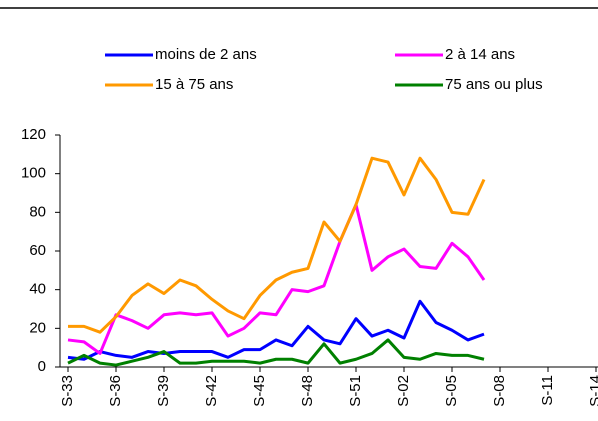 Image resolution: width=598 pixels, height=421 pixels. Describe the element at coordinates (211, 391) in the screenshot. I see `x-tick-label: S-42` at that location.